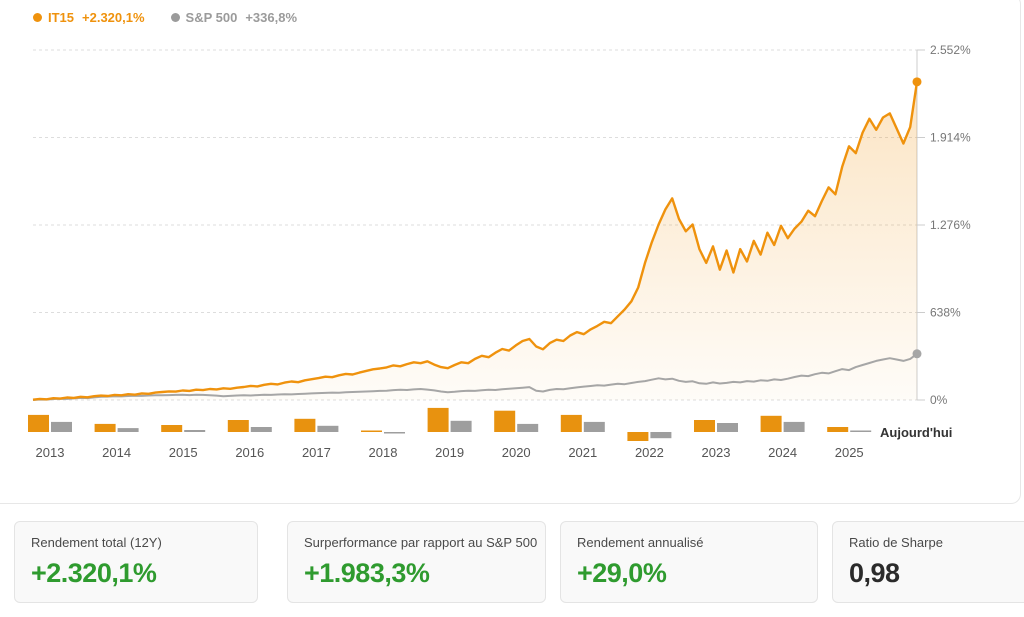 This screenshot has height=617, width=1024. What do you see at coordinates (896, 542) in the screenshot?
I see `stat-card-label: Ratio de Sharpe` at bounding box center [896, 542].